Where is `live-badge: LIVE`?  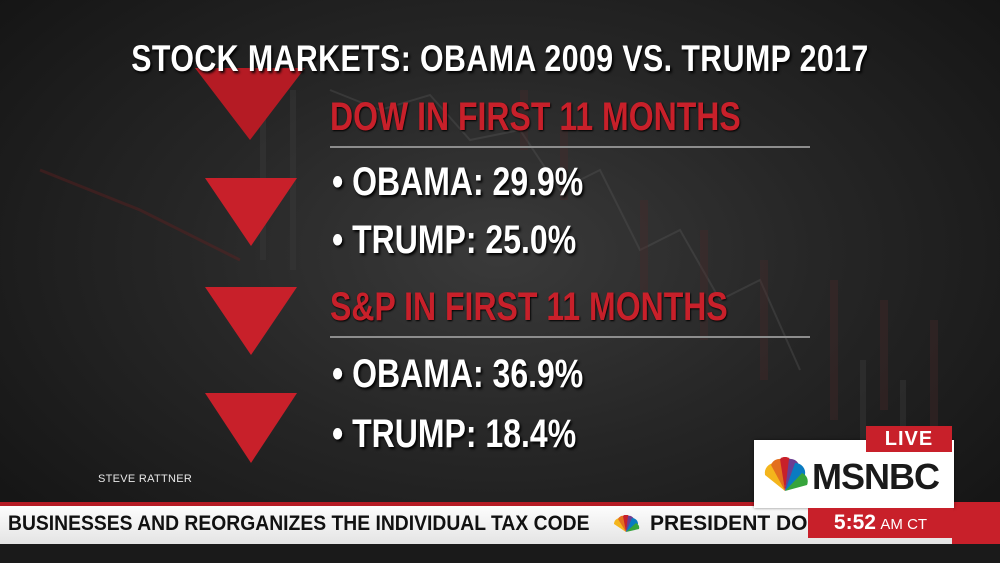
live-badge: LIVE is located at coordinates (909, 439).